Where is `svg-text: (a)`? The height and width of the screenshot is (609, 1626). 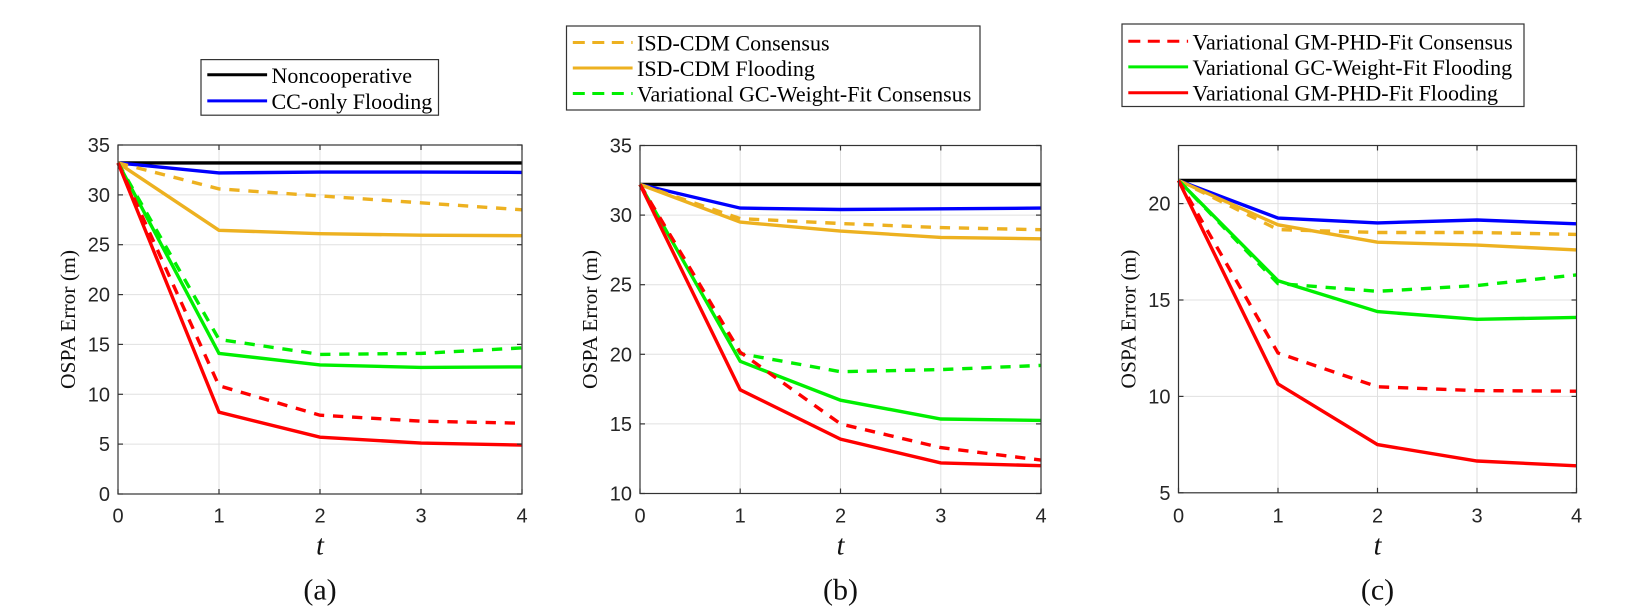
svg-text: (a) is located at coordinates (319, 590).